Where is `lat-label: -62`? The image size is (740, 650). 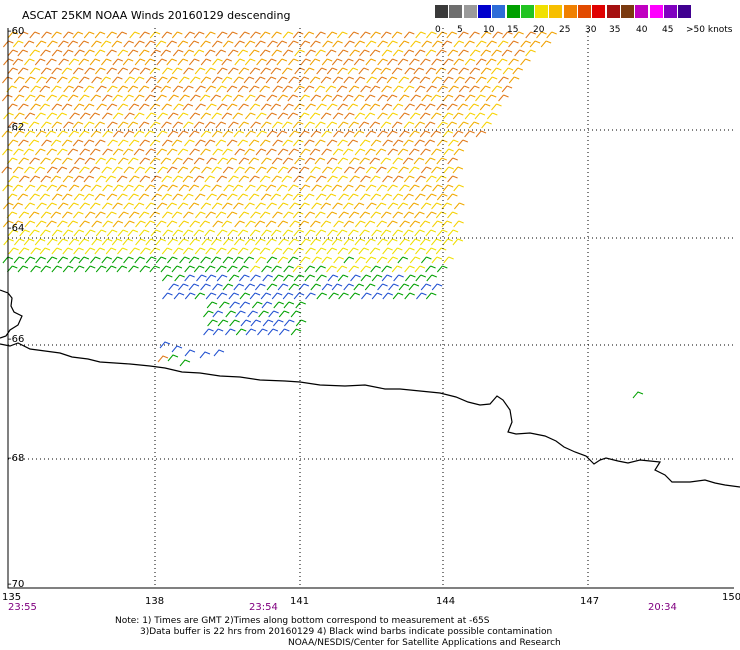 lat-label: -62 is located at coordinates (16, 127).